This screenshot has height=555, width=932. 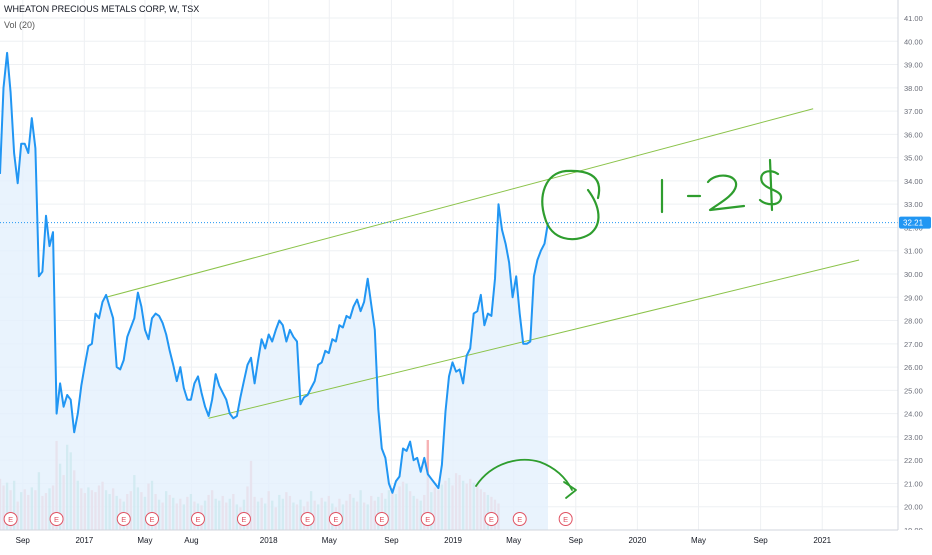 What do you see at coordinates (269, 540) in the screenshot?
I see `time-tick-label: 2018` at bounding box center [269, 540].